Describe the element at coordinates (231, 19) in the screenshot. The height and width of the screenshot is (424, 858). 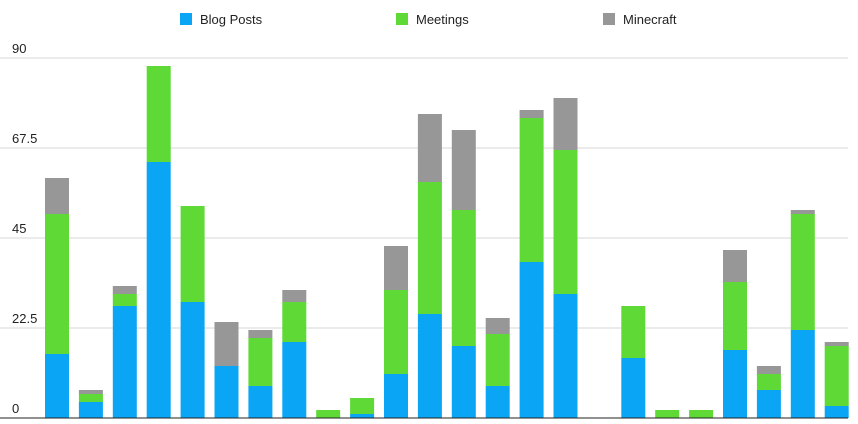
I see `legend-label: Blog Posts` at that location.